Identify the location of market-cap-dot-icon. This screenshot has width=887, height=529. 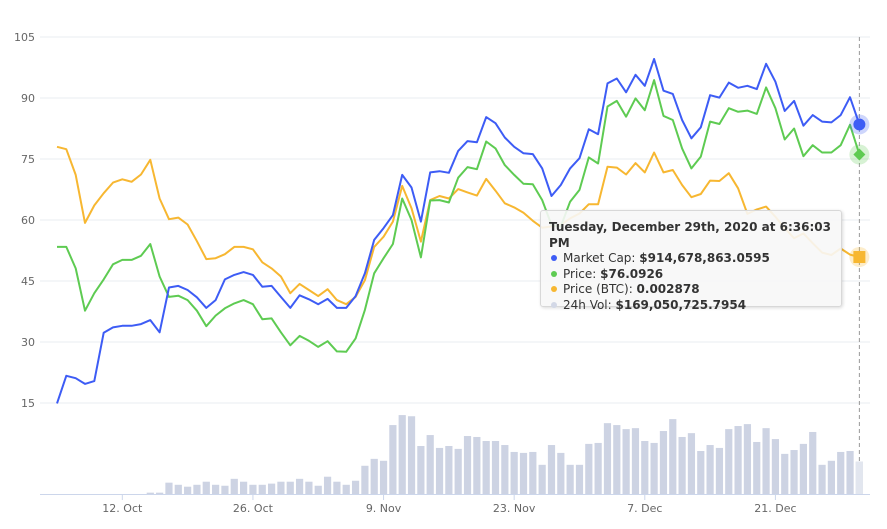
(554, 258).